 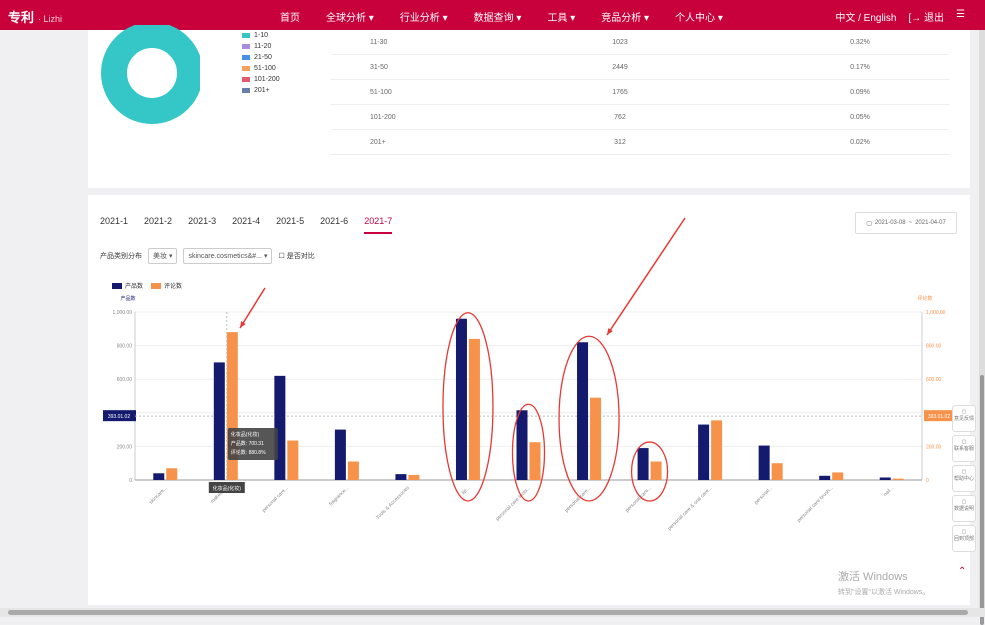 What do you see at coordinates (114, 221) in the screenshot?
I see `tab-2021-1: 2021-1` at bounding box center [114, 221].